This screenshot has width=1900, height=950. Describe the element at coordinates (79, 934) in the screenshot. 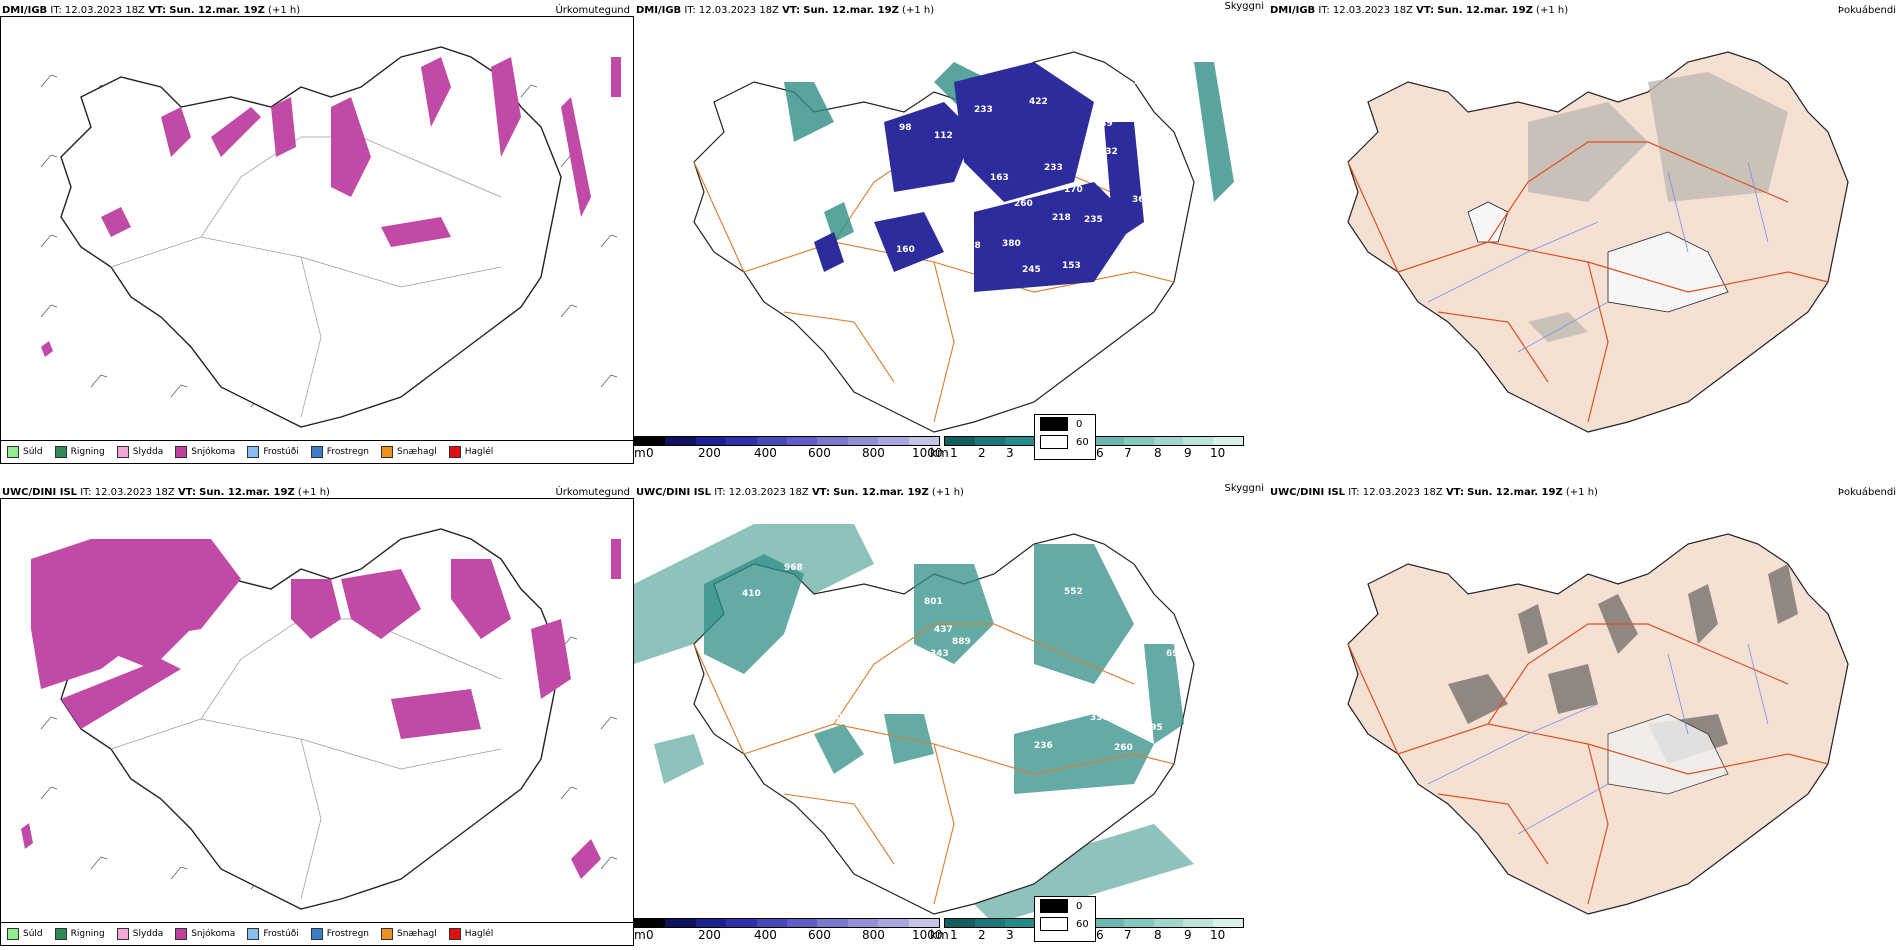

I see `legend-item: Rigning` at that location.